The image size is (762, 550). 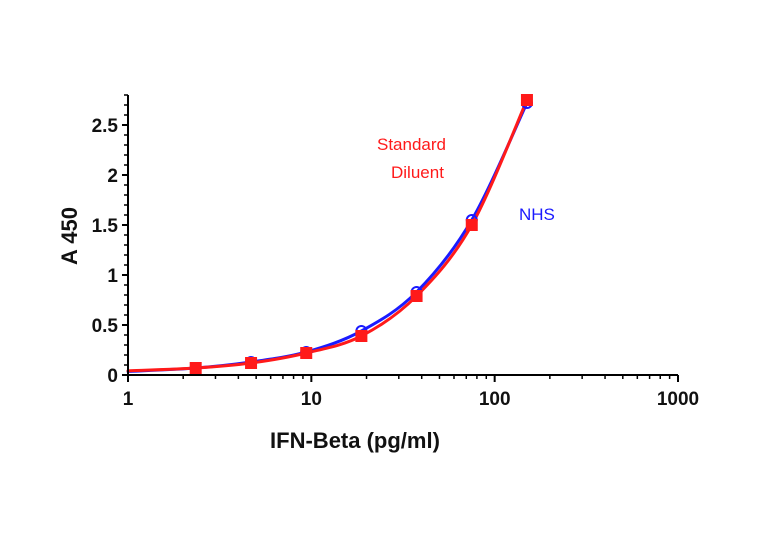 What do you see at coordinates (678, 399) in the screenshot?
I see `x-tick-label: 1000` at bounding box center [678, 399].